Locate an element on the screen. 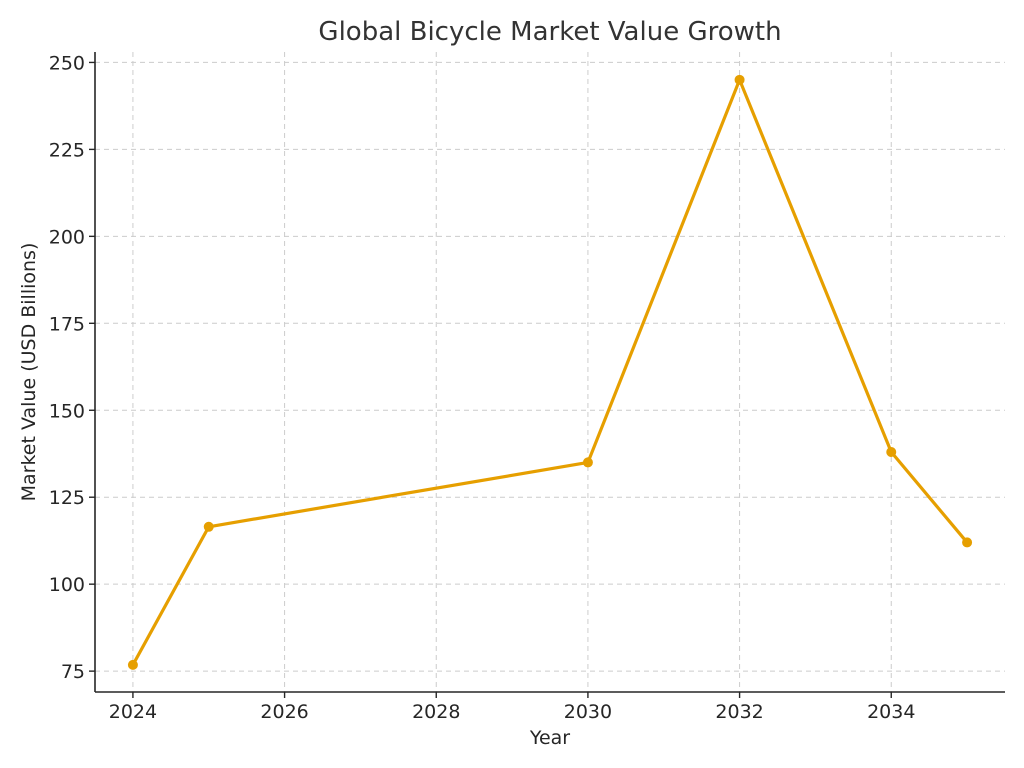 This screenshot has height=768, width=1024. chart-title: Global Bicycle Market Value Growth is located at coordinates (549, 32).